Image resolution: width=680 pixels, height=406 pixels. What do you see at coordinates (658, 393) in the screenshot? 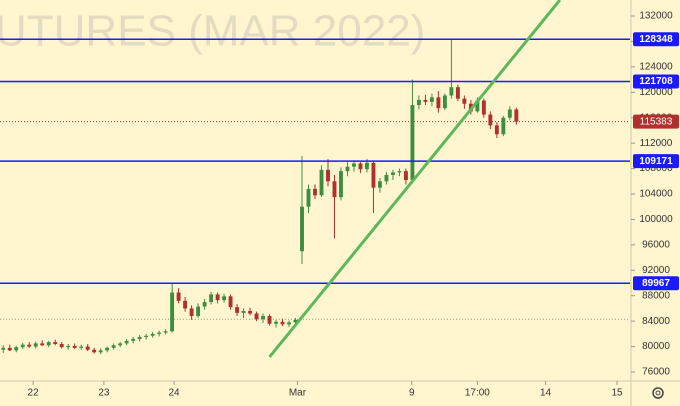
I see `settings-icon` at bounding box center [658, 393].